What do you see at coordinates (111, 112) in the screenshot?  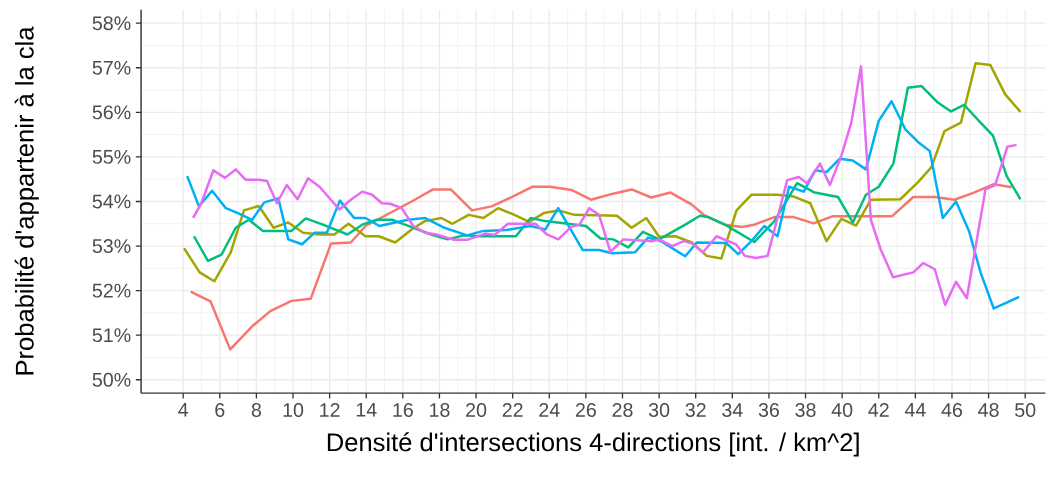 I see `y-tick-label: 56%` at bounding box center [111, 112].